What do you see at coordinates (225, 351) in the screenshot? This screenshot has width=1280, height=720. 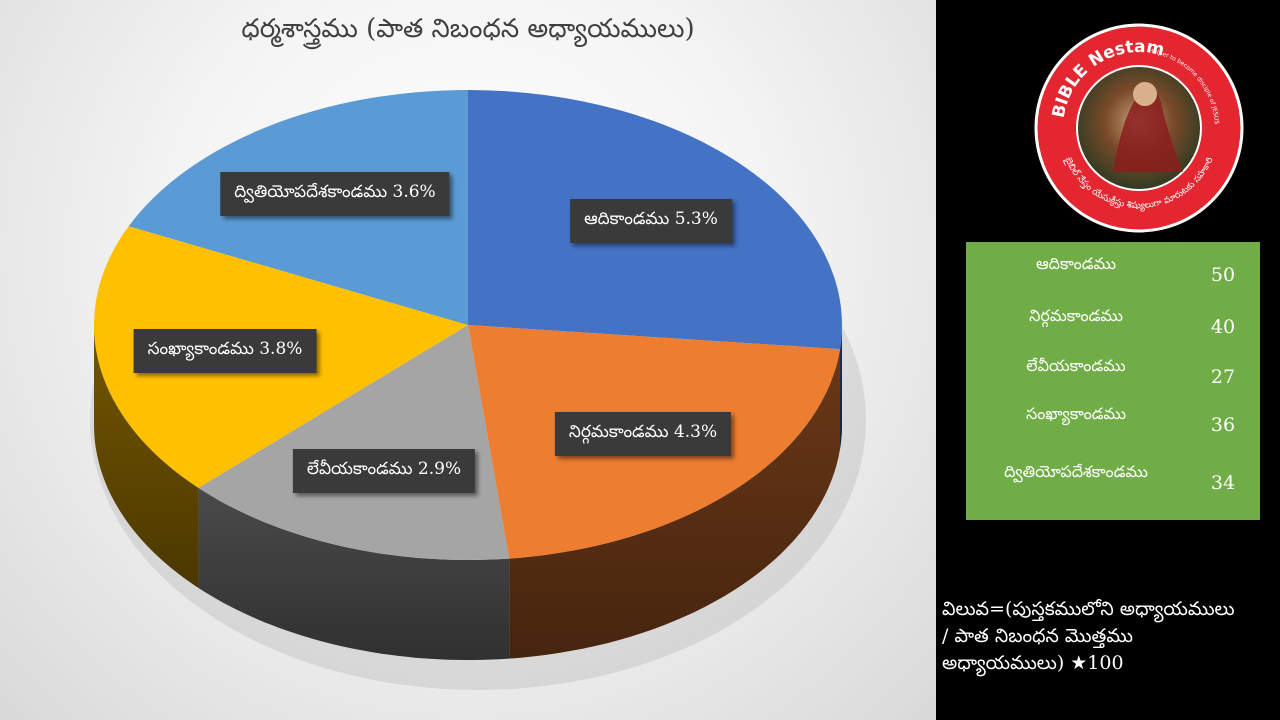 I see `slice-label: సంఖ్యాకాండము 3.8%` at bounding box center [225, 351].